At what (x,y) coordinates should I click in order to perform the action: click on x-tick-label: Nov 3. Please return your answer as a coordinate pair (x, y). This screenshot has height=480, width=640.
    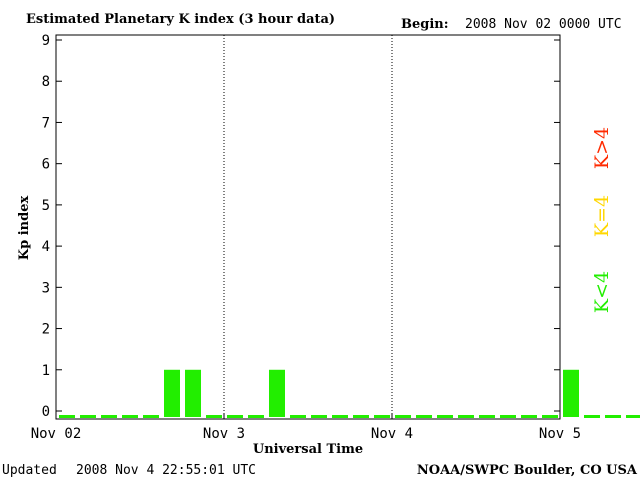
    Looking at the image, I should click on (224, 434).